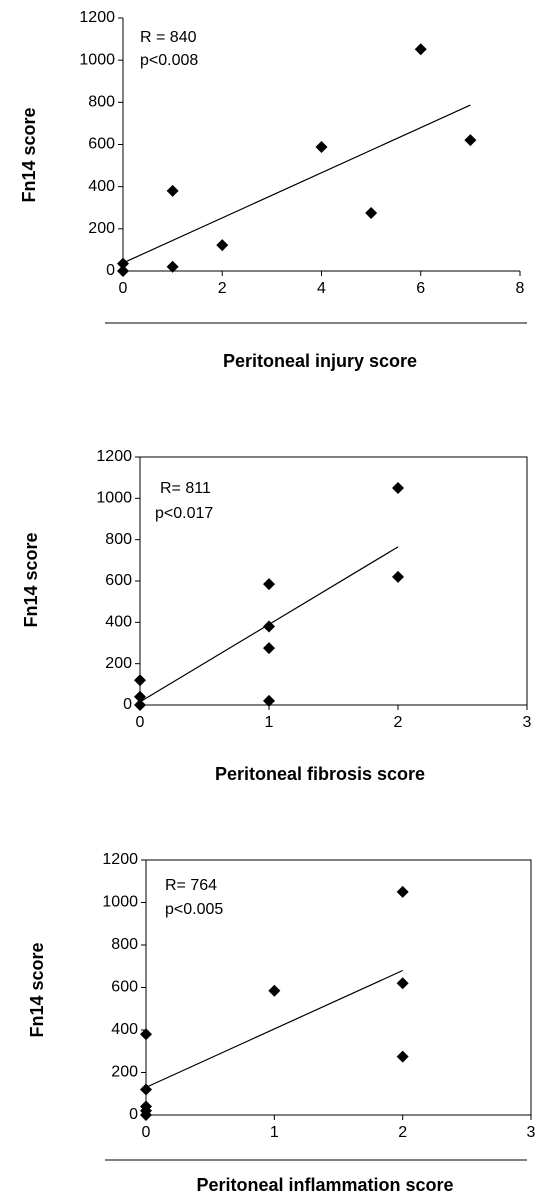 The height and width of the screenshot is (1199, 539). What do you see at coordinates (420, 288) in the screenshot?
I see `x-tick-label: 6` at bounding box center [420, 288].